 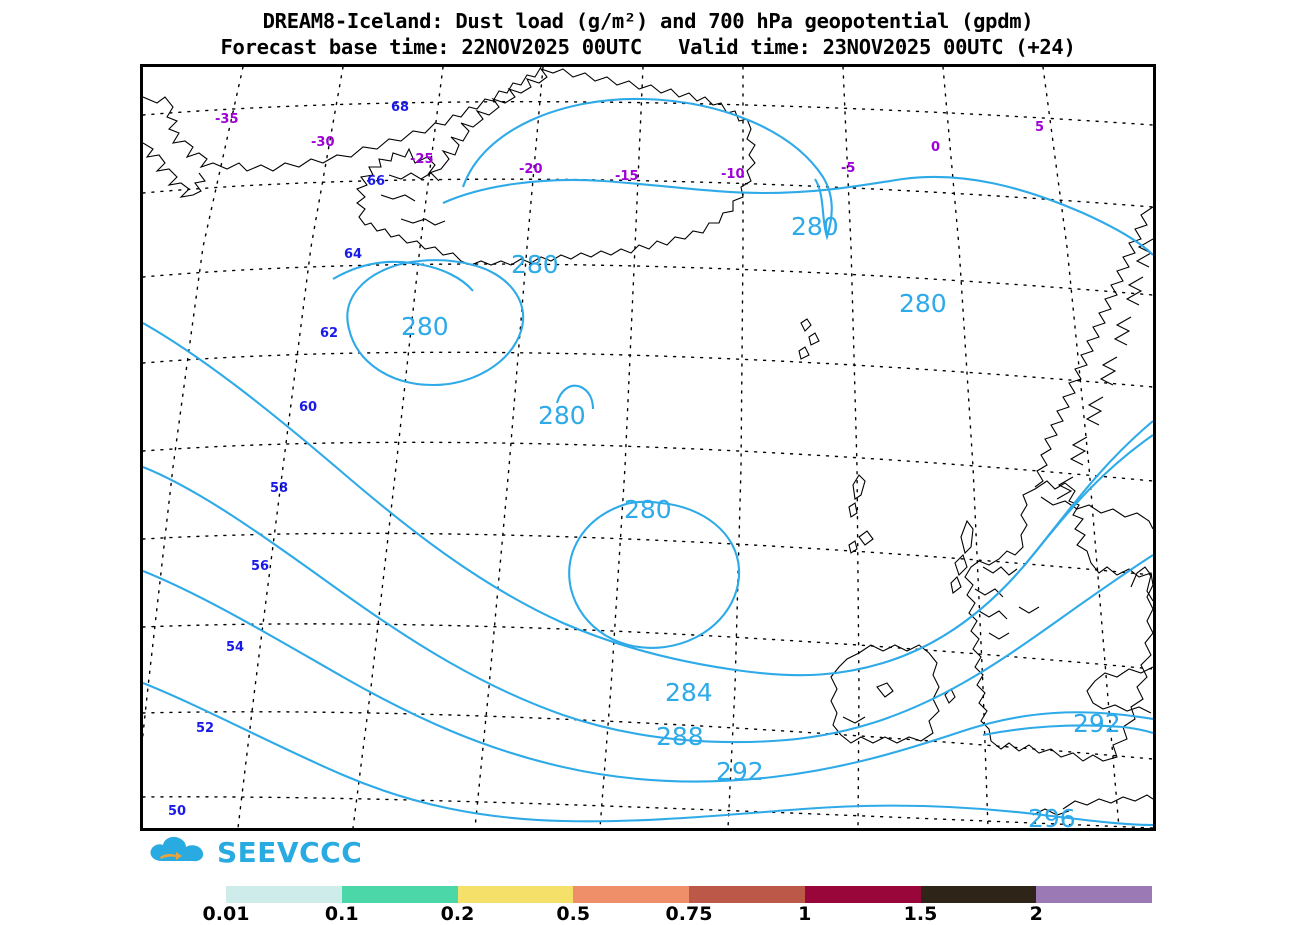 I want to click on seevccc-logo: SEEVCCC, so click(x=255, y=852).